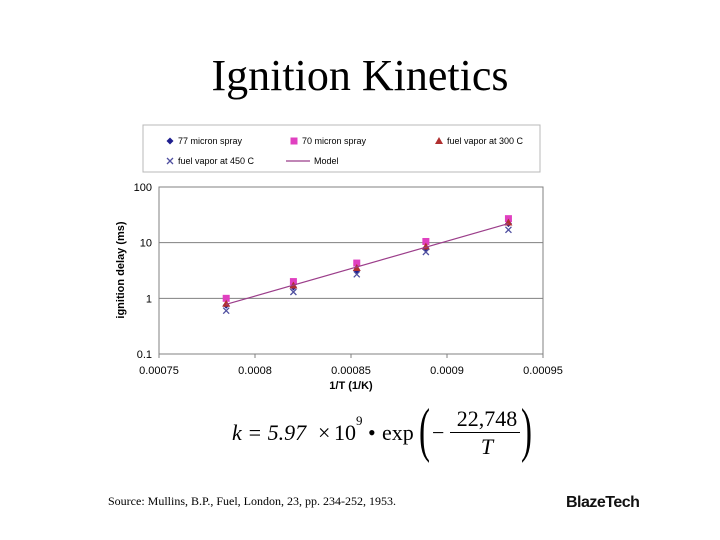 This screenshot has height=540, width=720. Describe the element at coordinates (485, 432) in the screenshot. I see `equation-fraction-bar` at that location.